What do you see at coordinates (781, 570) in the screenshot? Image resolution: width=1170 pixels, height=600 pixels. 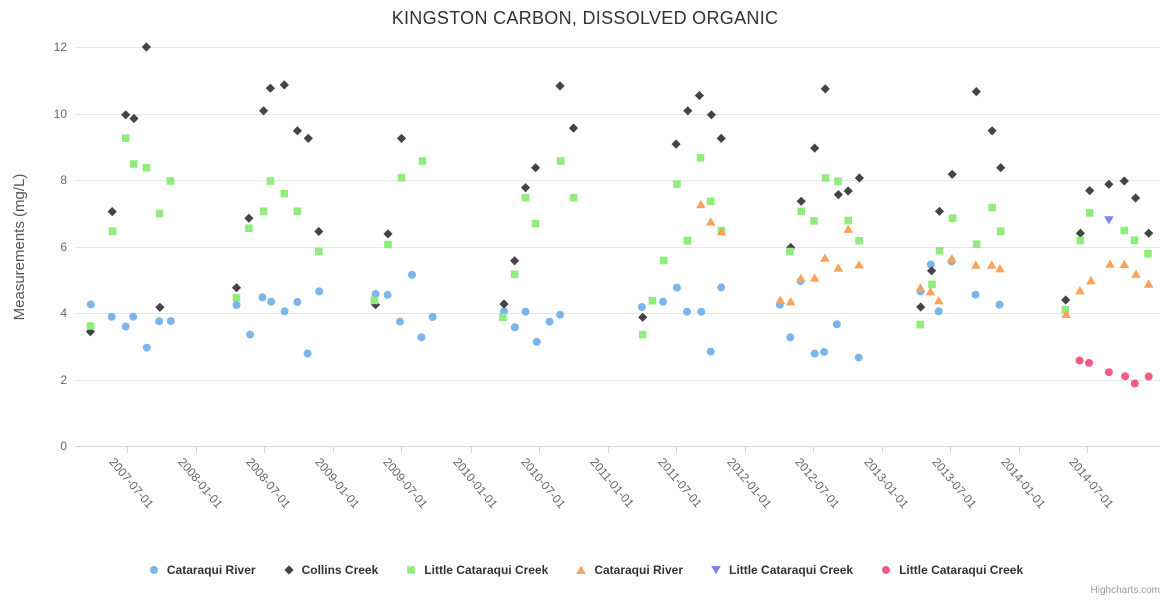 I see `legend-item-5: Little Cataraqui Creek` at bounding box center [781, 570].